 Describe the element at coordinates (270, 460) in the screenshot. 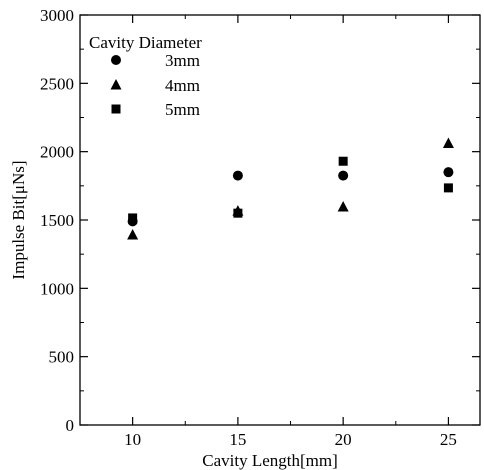

I see `x-axis-label: Cavity Length[mm]` at that location.